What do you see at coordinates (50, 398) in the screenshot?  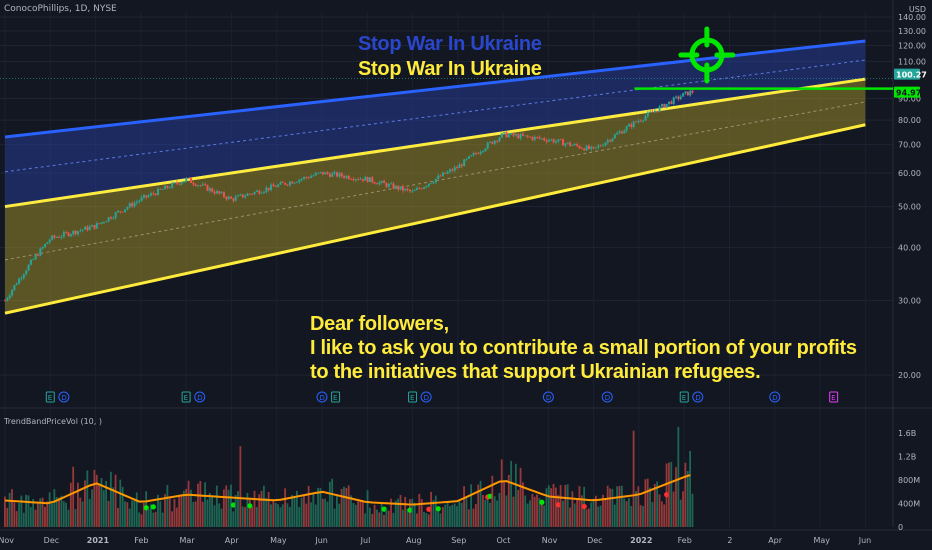 I see `event-label-0: E` at bounding box center [50, 398].